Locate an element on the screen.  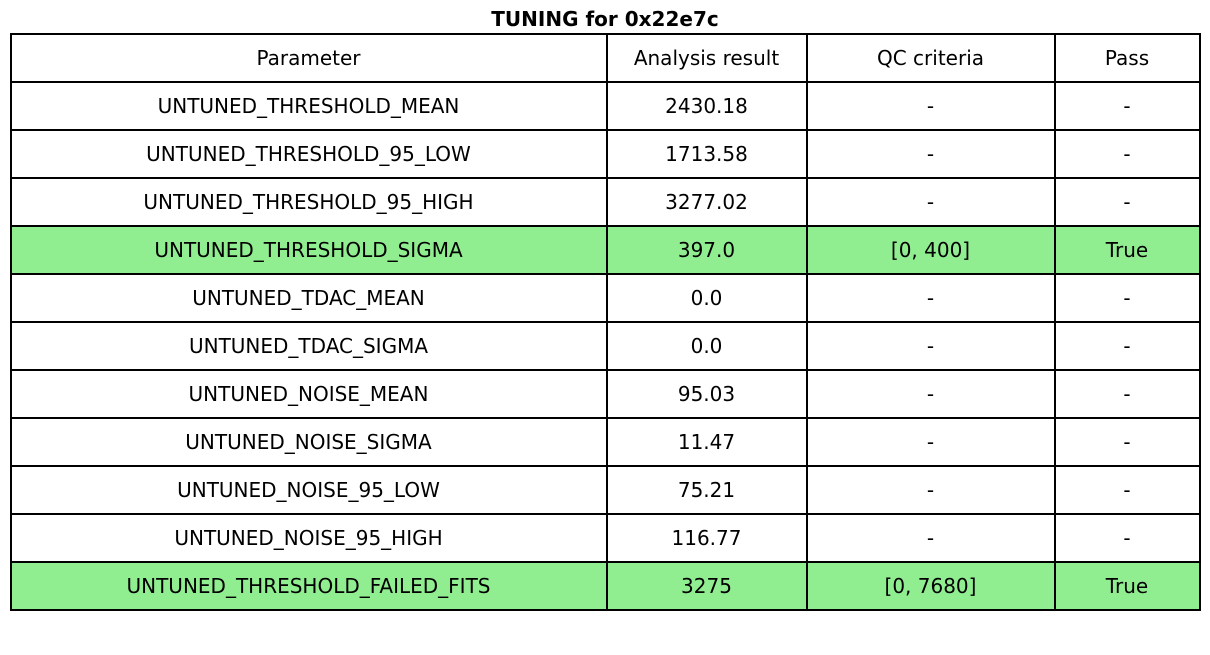
page-title: TUNING for 0x22e7c is located at coordinates (605, 19).